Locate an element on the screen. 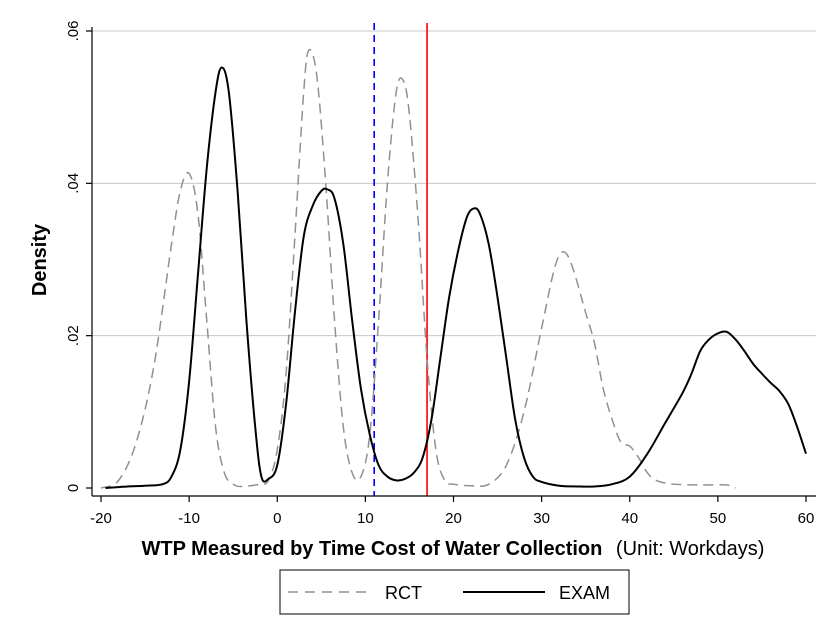 Image resolution: width=839 pixels, height=643 pixels. x-tick-label-5: 30 is located at coordinates (541, 518).